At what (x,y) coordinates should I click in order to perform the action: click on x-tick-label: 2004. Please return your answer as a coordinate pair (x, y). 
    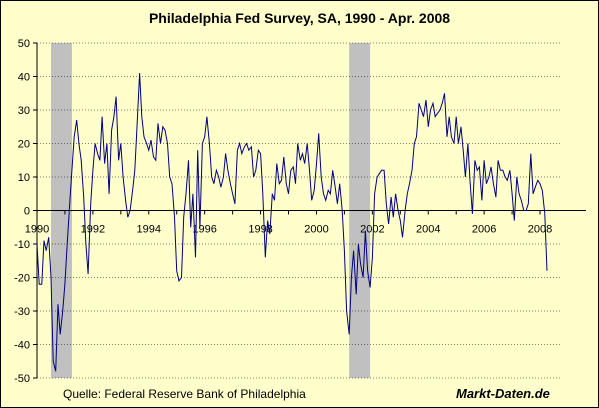
    Looking at the image, I should click on (428, 230).